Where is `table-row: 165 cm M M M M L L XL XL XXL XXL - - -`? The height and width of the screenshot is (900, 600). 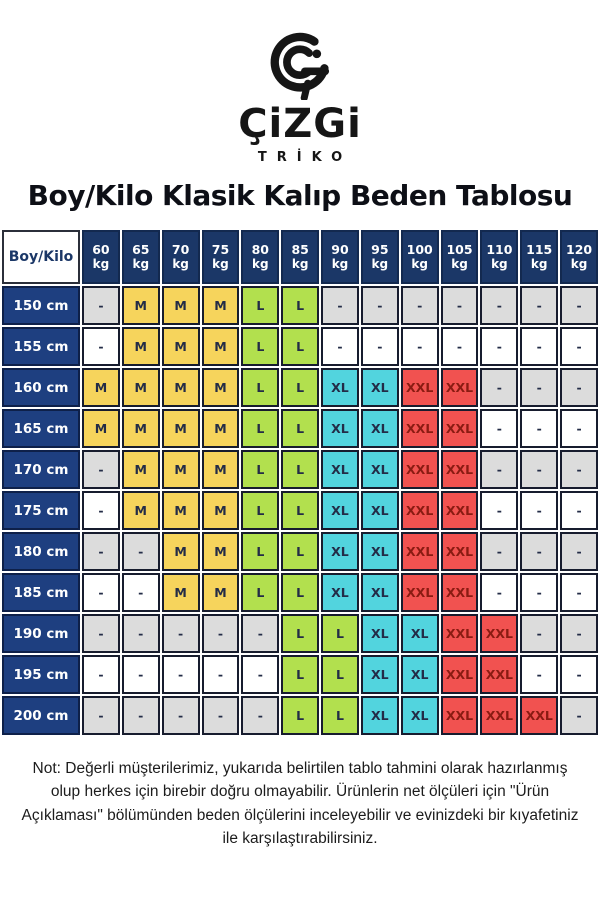
table-row: 165 cm M M M M L L XL XL XXL XXL - - - is located at coordinates (300, 428).